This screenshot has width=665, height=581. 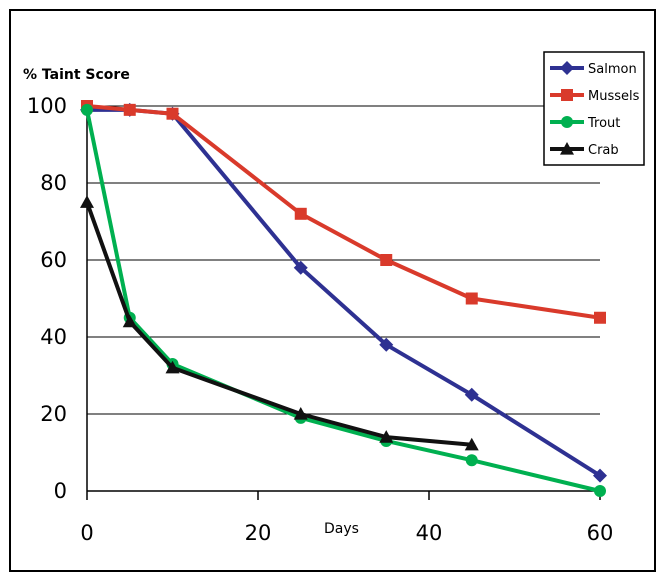 I want to click on legend-entry-crab: Crab, so click(x=584, y=150).